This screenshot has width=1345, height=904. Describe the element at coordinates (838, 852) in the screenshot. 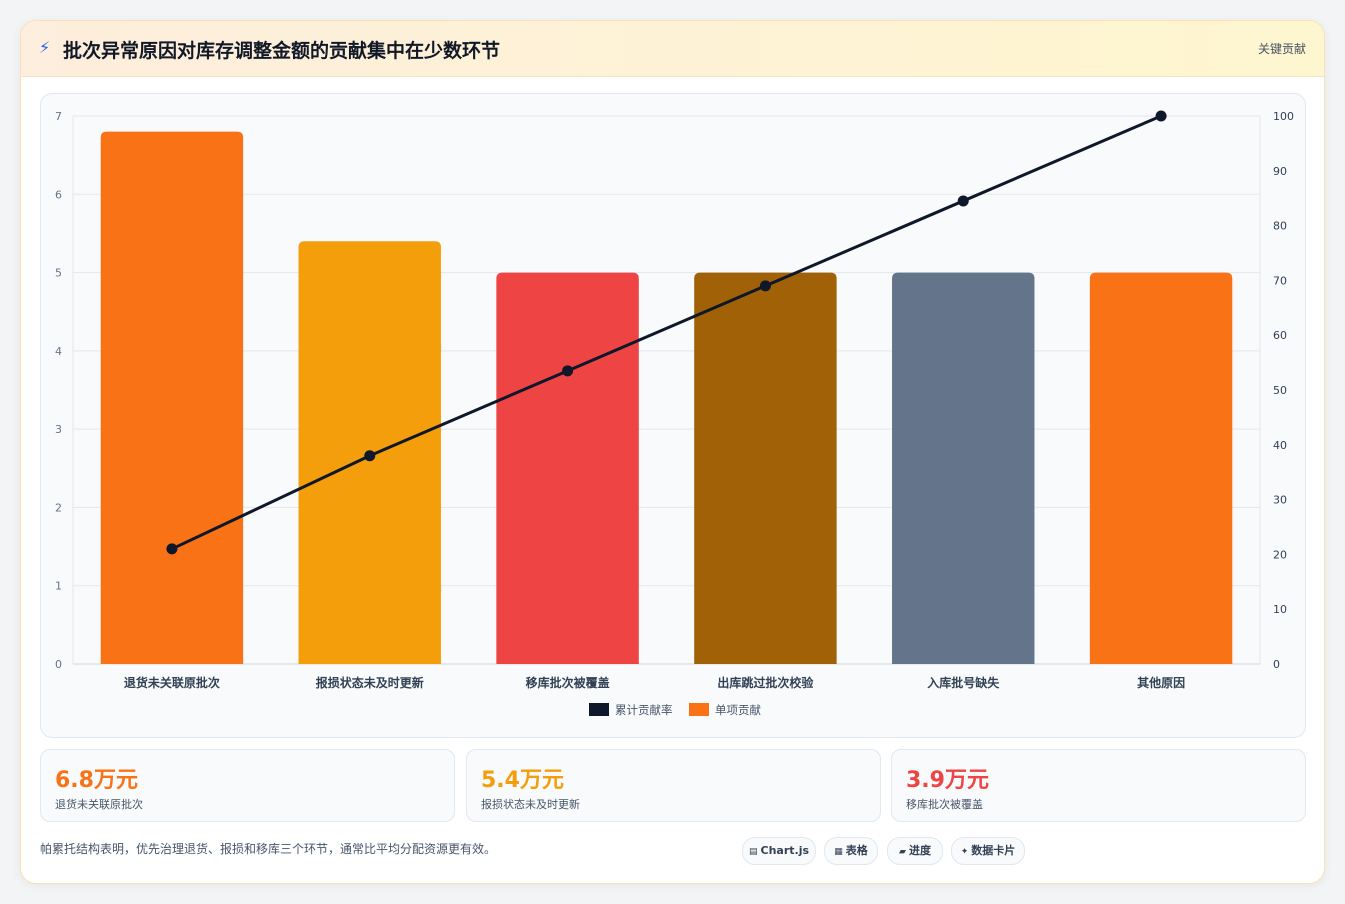

I see `table-icon: ▦` at that location.